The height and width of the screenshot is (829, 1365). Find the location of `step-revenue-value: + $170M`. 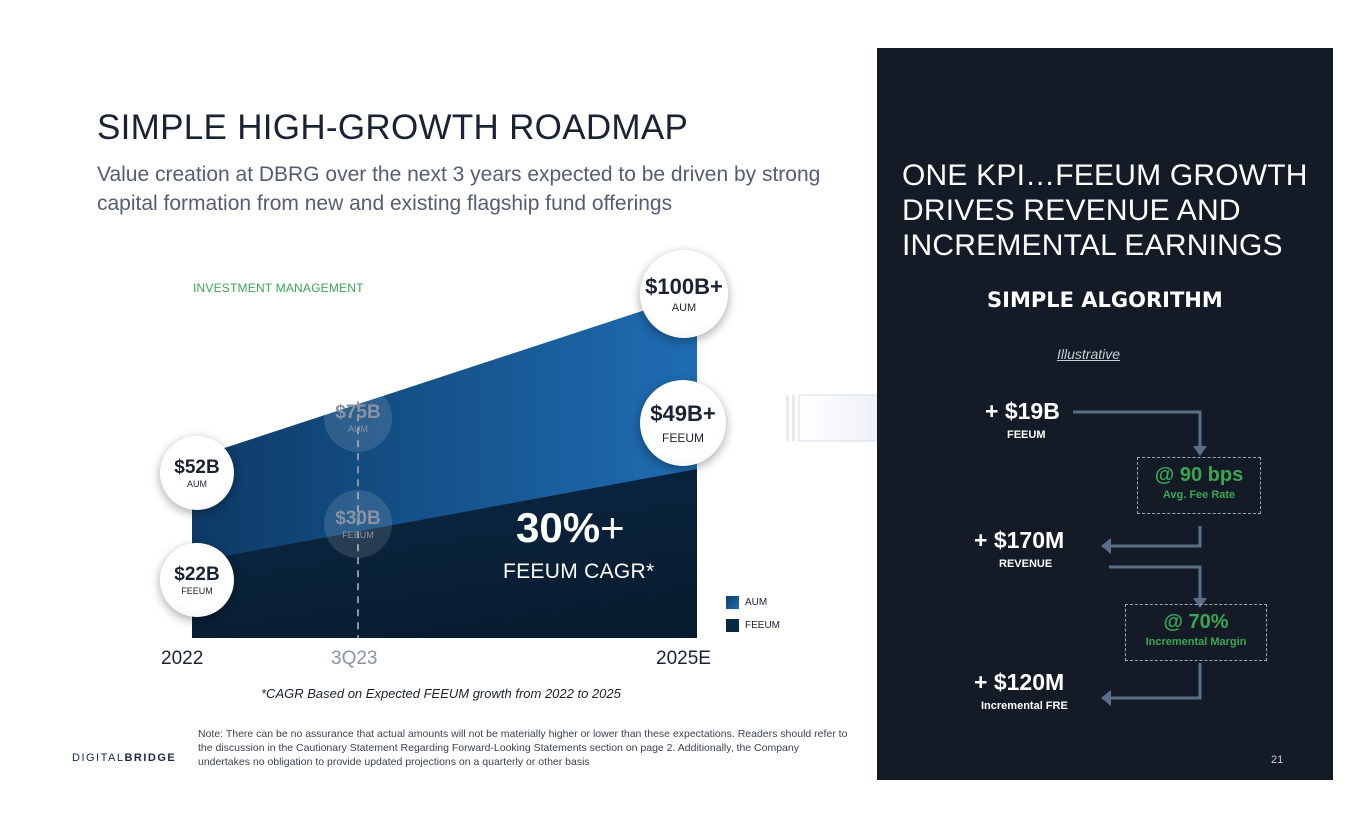

step-revenue-value: + $170M is located at coordinates (1019, 540).